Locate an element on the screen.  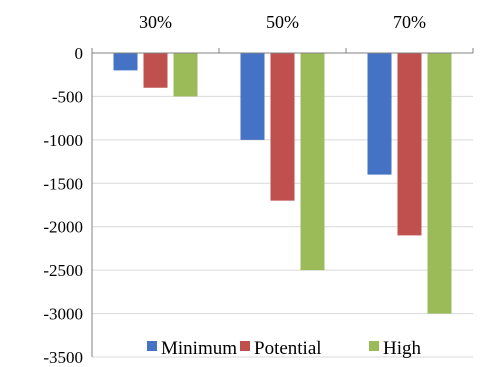
y-tick-label: -2000 is located at coordinates (63, 227).